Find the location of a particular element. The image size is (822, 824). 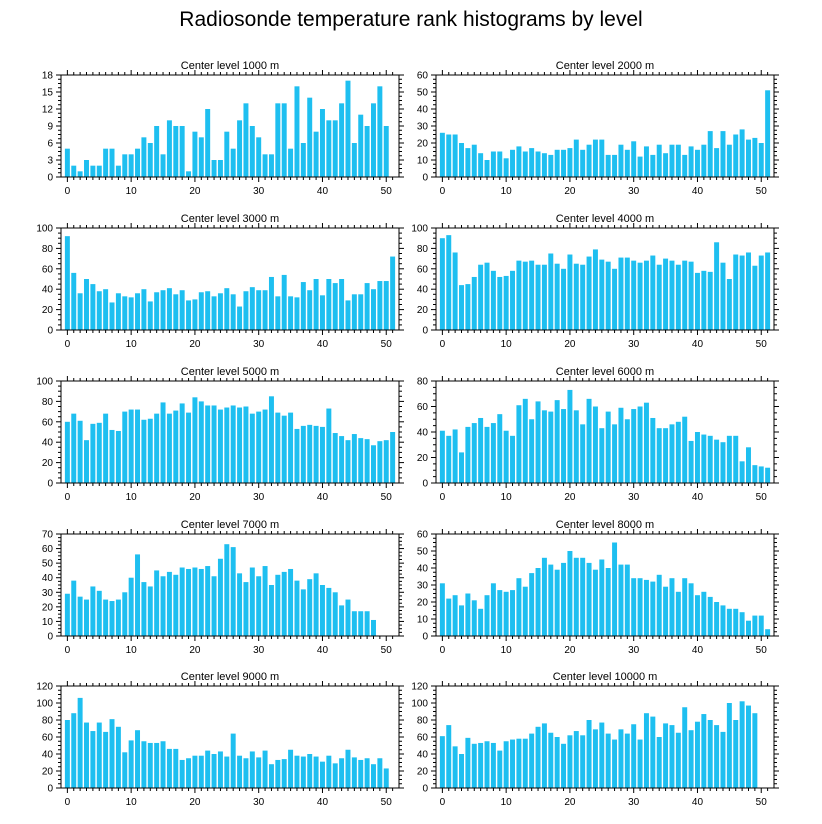

y-tick-label: 100 is located at coordinates (44, 229).